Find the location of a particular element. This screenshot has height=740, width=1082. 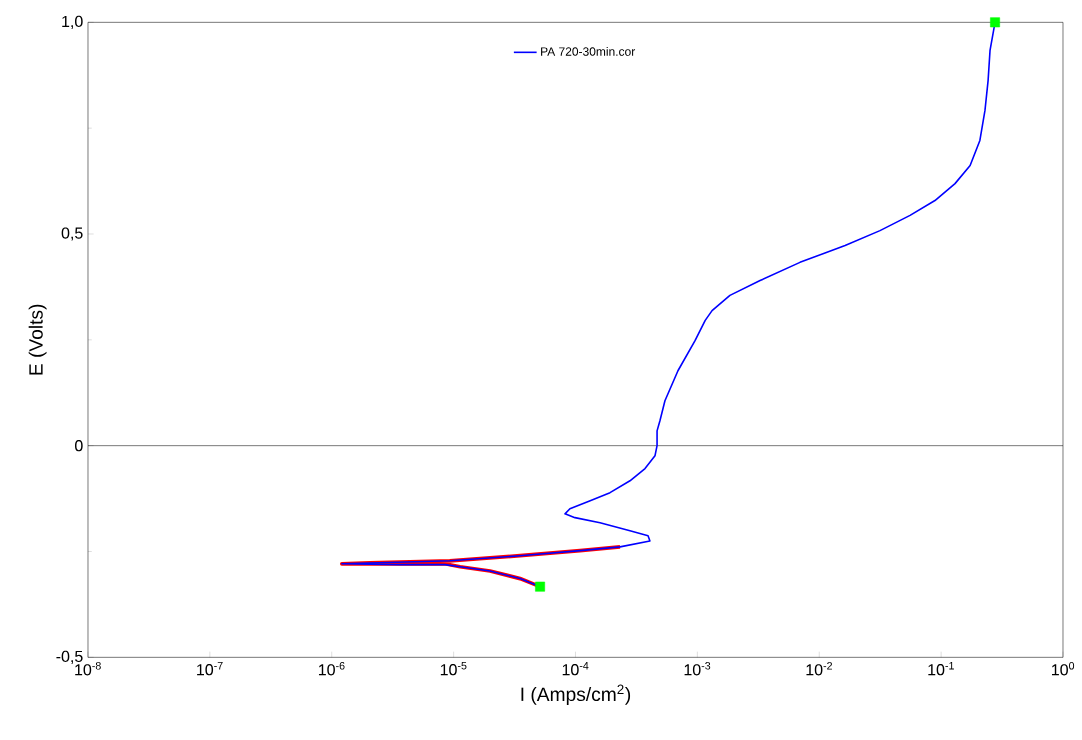

x-tick-label: 10$^{-4}$ is located at coordinates (575, 669).